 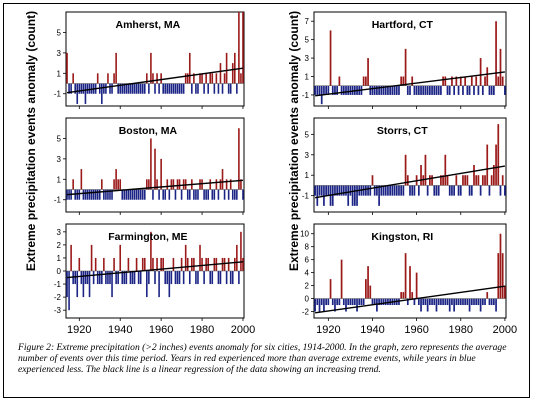 I want to click on chart-title: Storrs, CT, so click(x=402, y=131).